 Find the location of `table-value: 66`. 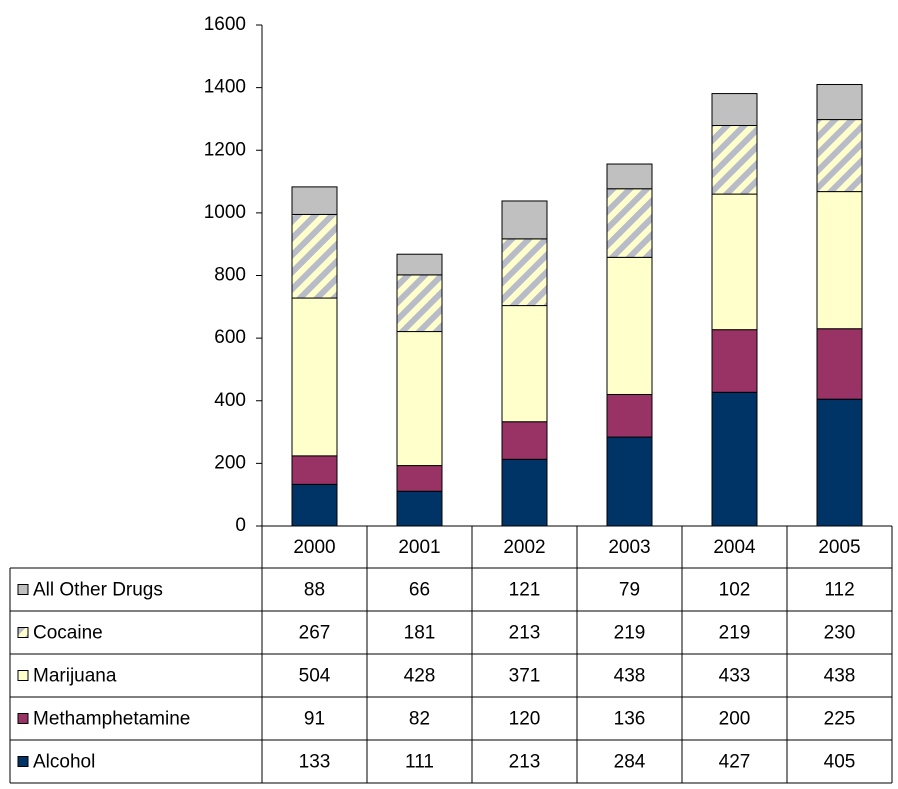

table-value: 66 is located at coordinates (419, 590).